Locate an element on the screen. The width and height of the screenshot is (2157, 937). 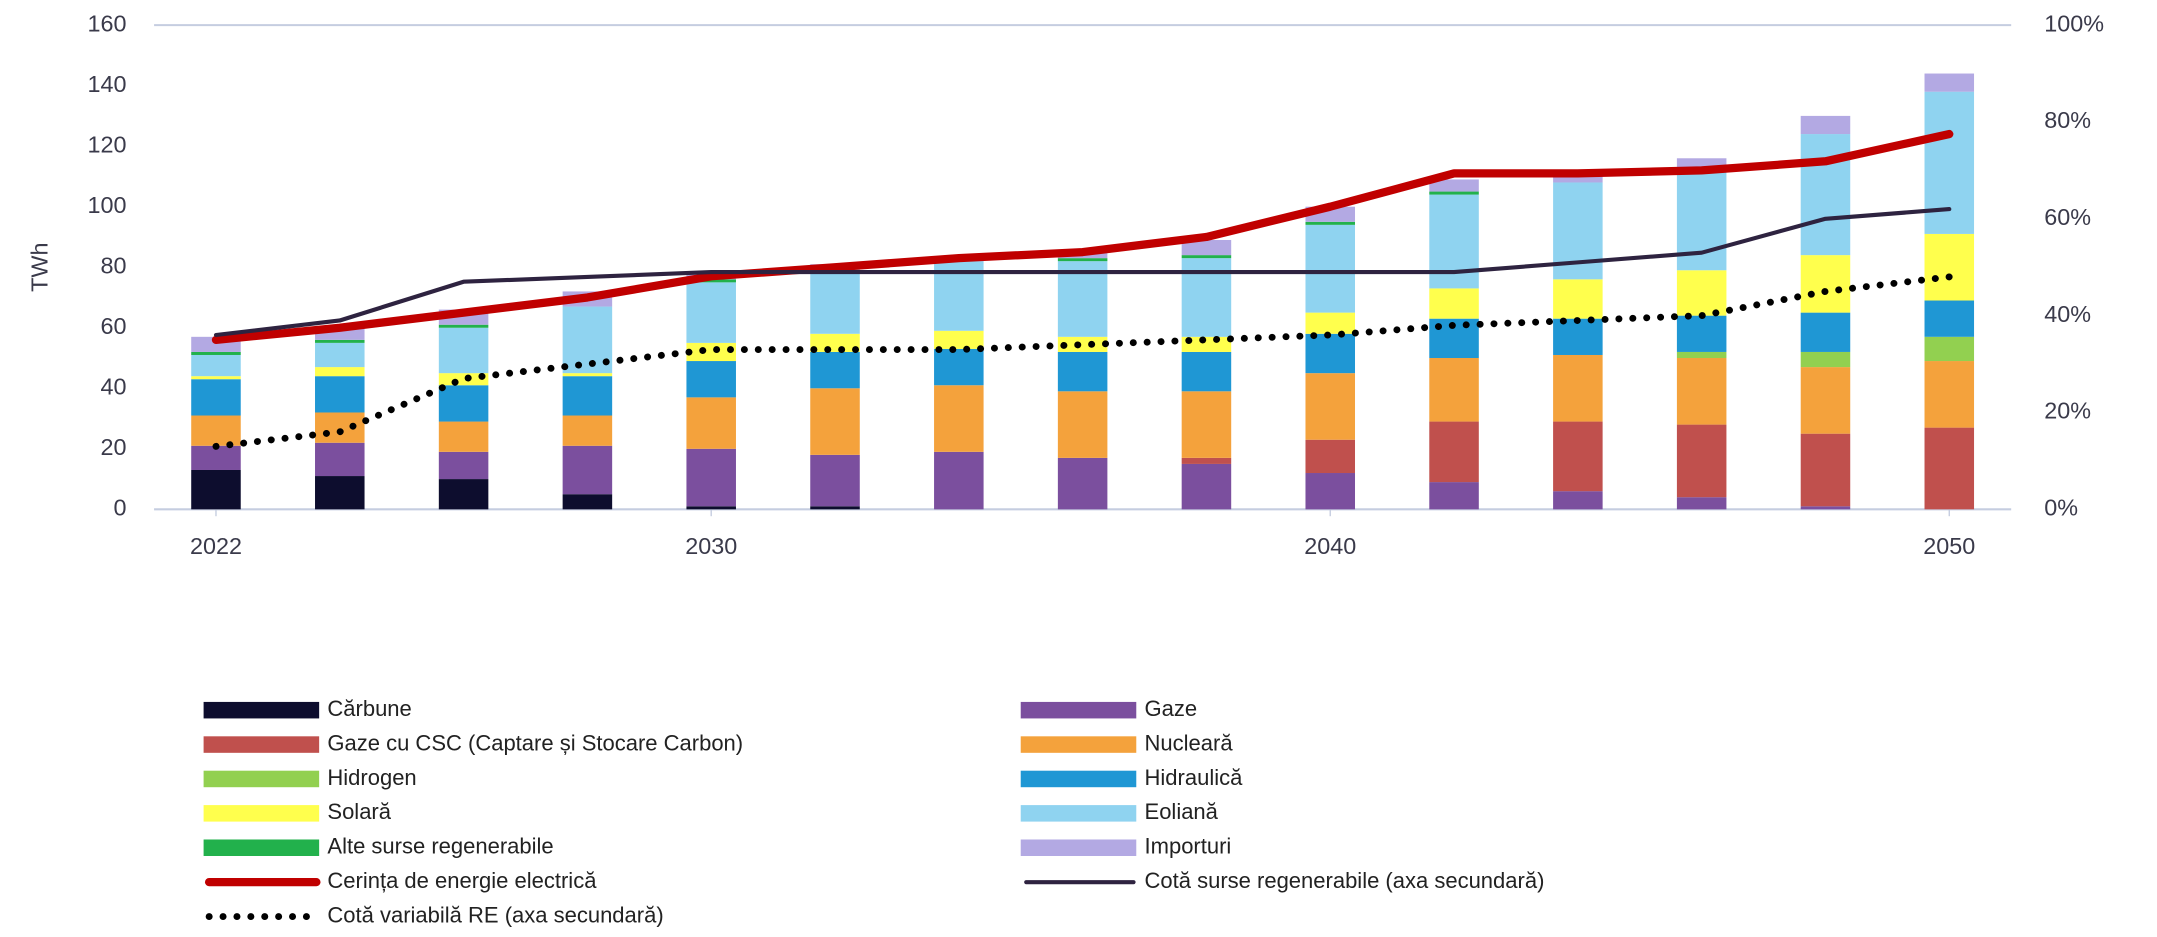
x-tick-label: 2022 is located at coordinates (216, 546).